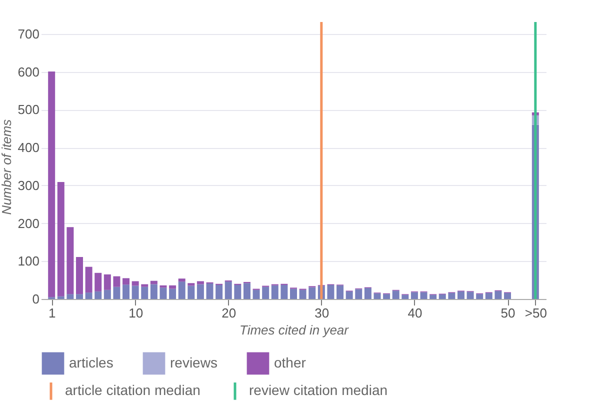 The width and height of the screenshot is (603, 418). What do you see at coordinates (29, 110) in the screenshot?
I see `y-tick-label: 500` at bounding box center [29, 110].